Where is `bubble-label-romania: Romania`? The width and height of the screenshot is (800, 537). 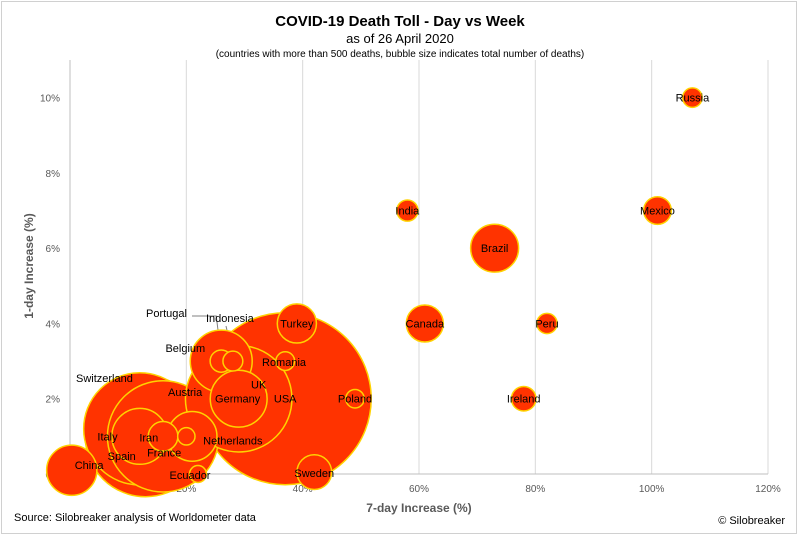 bubble-label-romania: Romania is located at coordinates (284, 363).